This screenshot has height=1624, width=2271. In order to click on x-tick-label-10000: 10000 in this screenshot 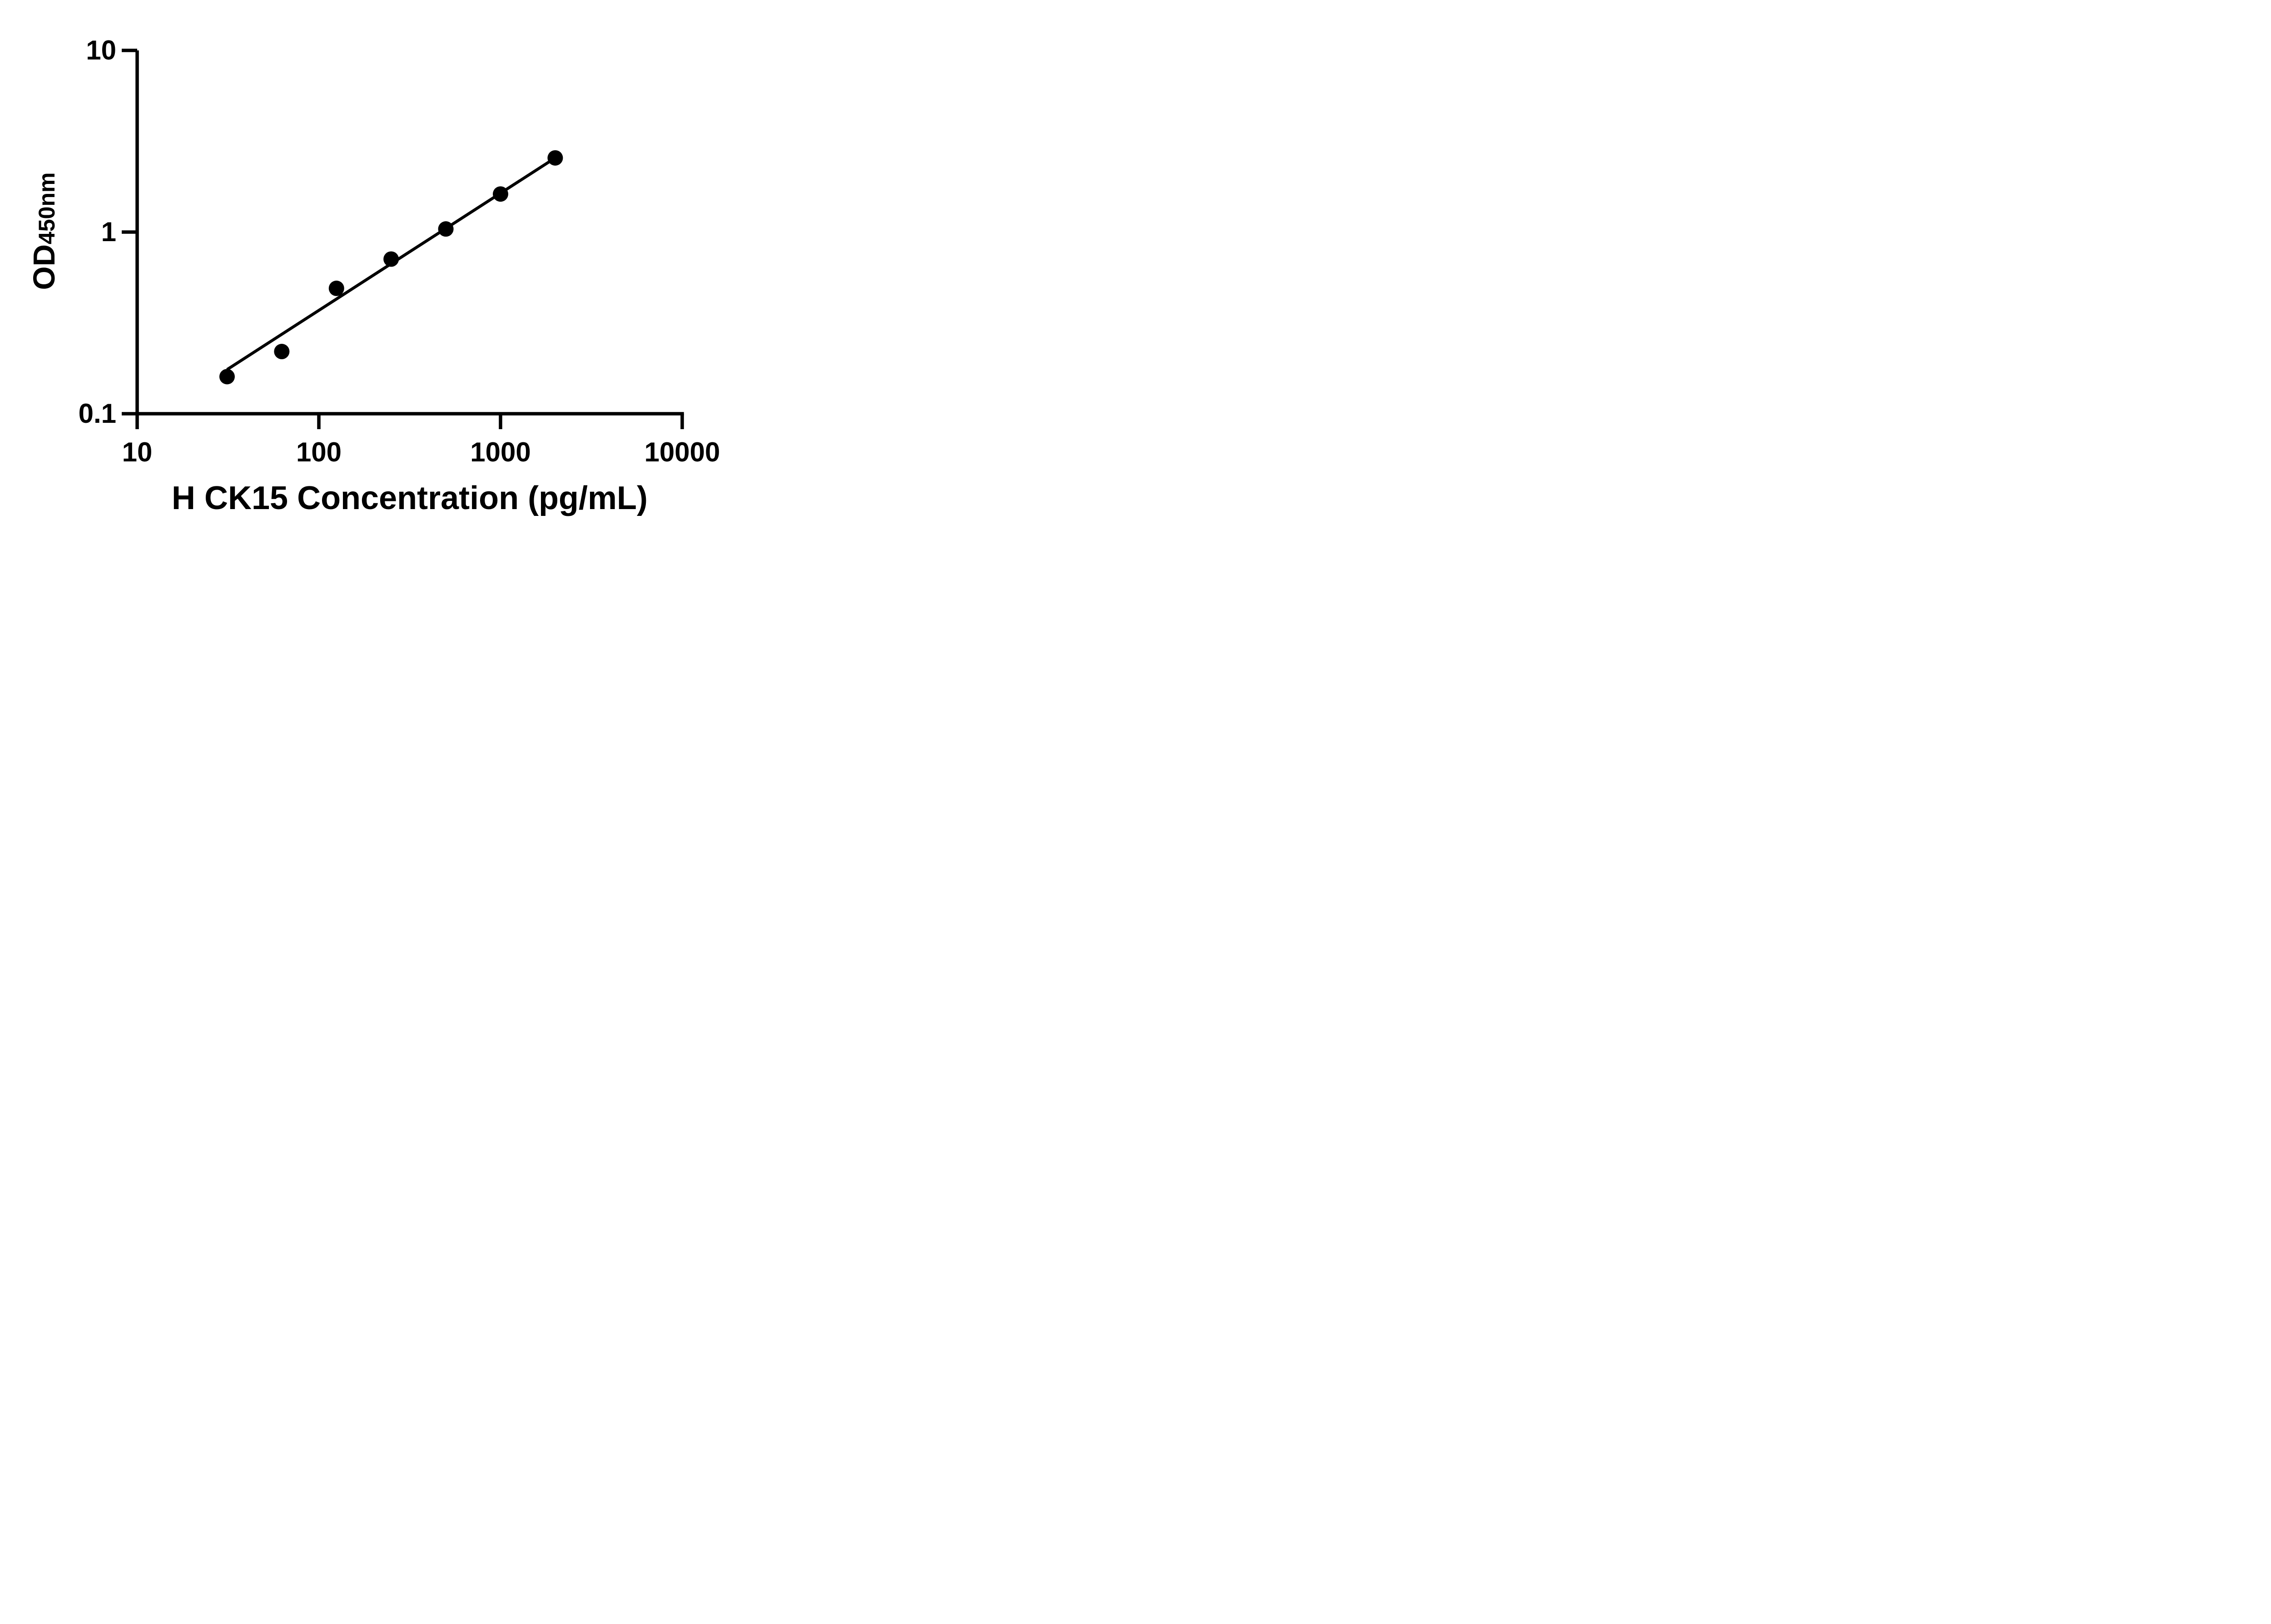, I will do `click(682, 452)`.